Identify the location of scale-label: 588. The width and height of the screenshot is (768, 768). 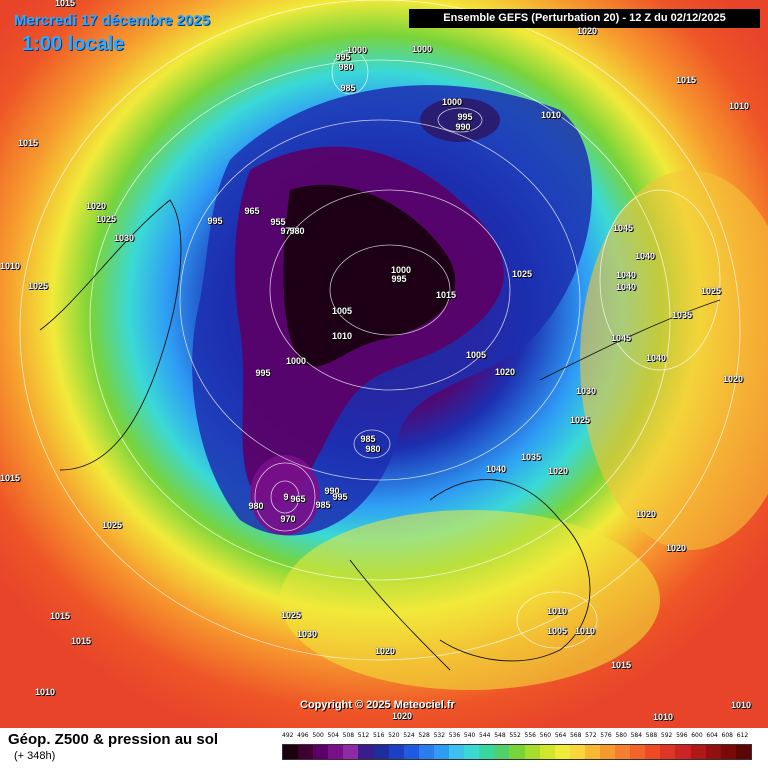
(651, 735).